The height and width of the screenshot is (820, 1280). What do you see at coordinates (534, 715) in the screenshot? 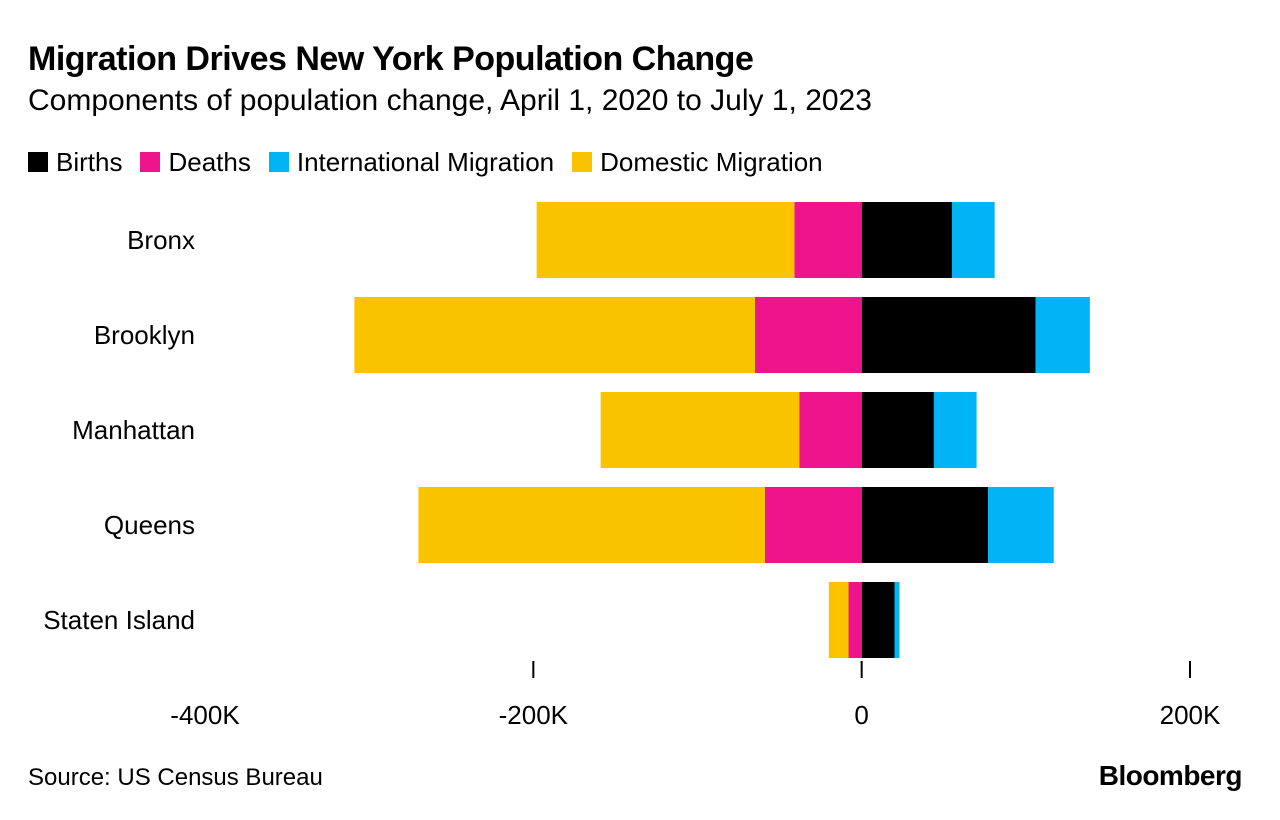
I see `x-tick-label-200k: -200K` at bounding box center [534, 715].